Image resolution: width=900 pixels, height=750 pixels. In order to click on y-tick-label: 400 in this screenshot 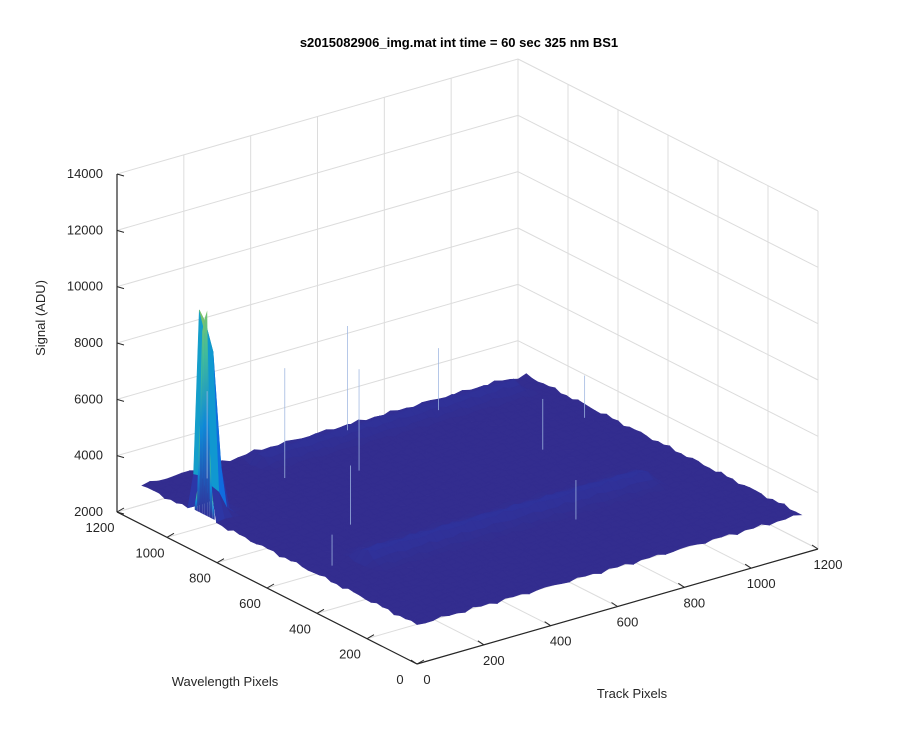, I will do `click(300, 628)`.